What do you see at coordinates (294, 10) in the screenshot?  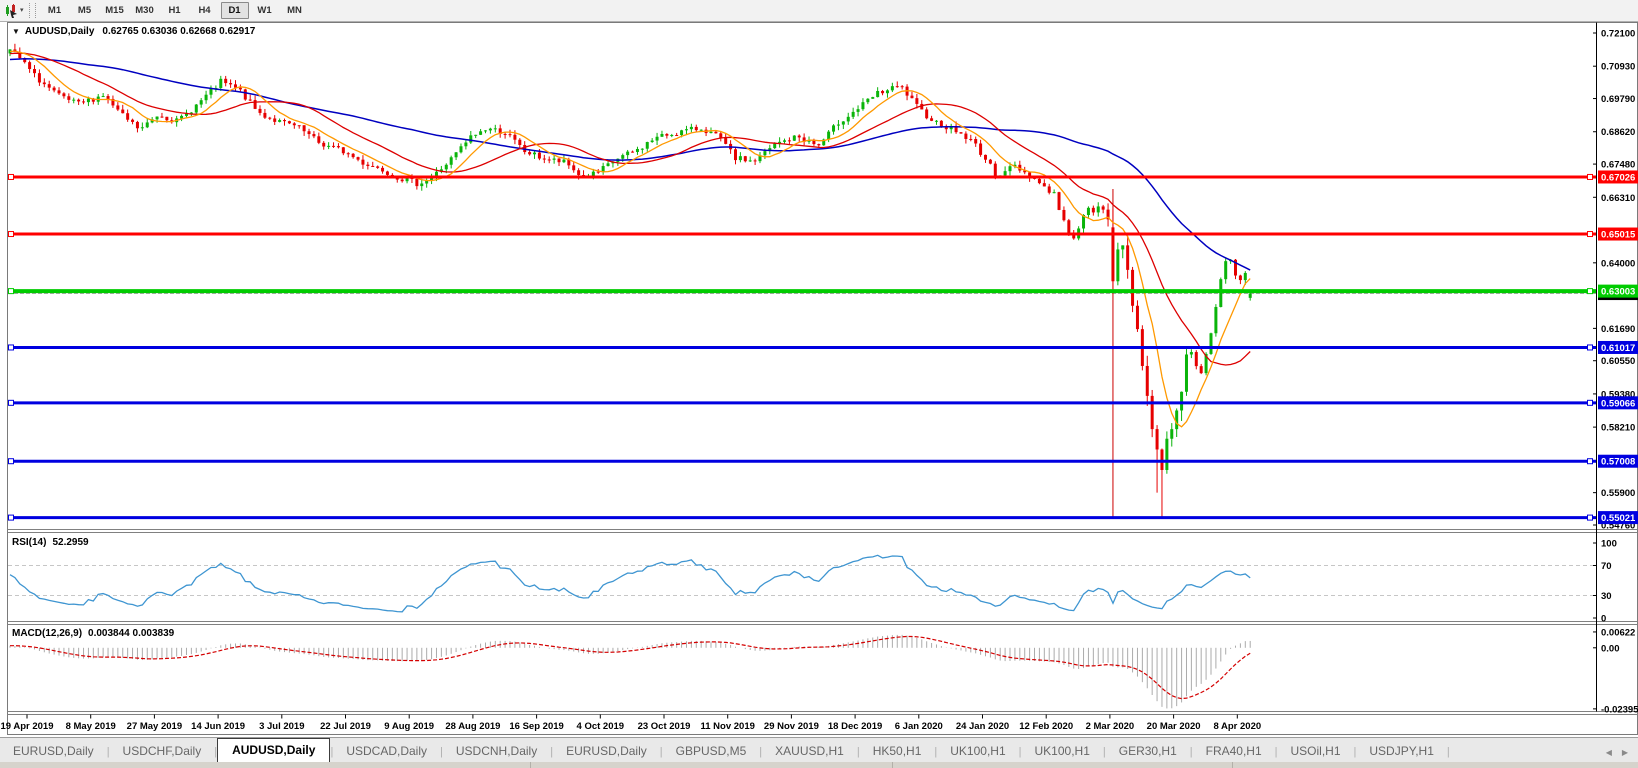 I see `timeframe-button-mn: MN` at bounding box center [294, 10].